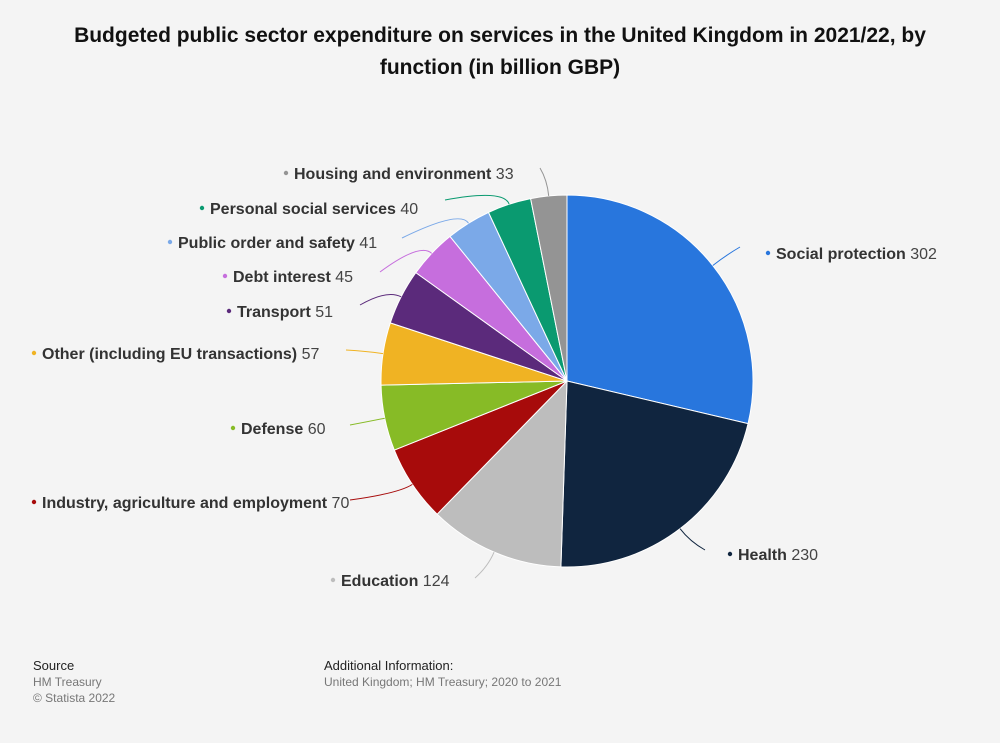 This screenshot has height=743, width=1000. I want to click on pie-slice-social-protection, so click(660, 309).